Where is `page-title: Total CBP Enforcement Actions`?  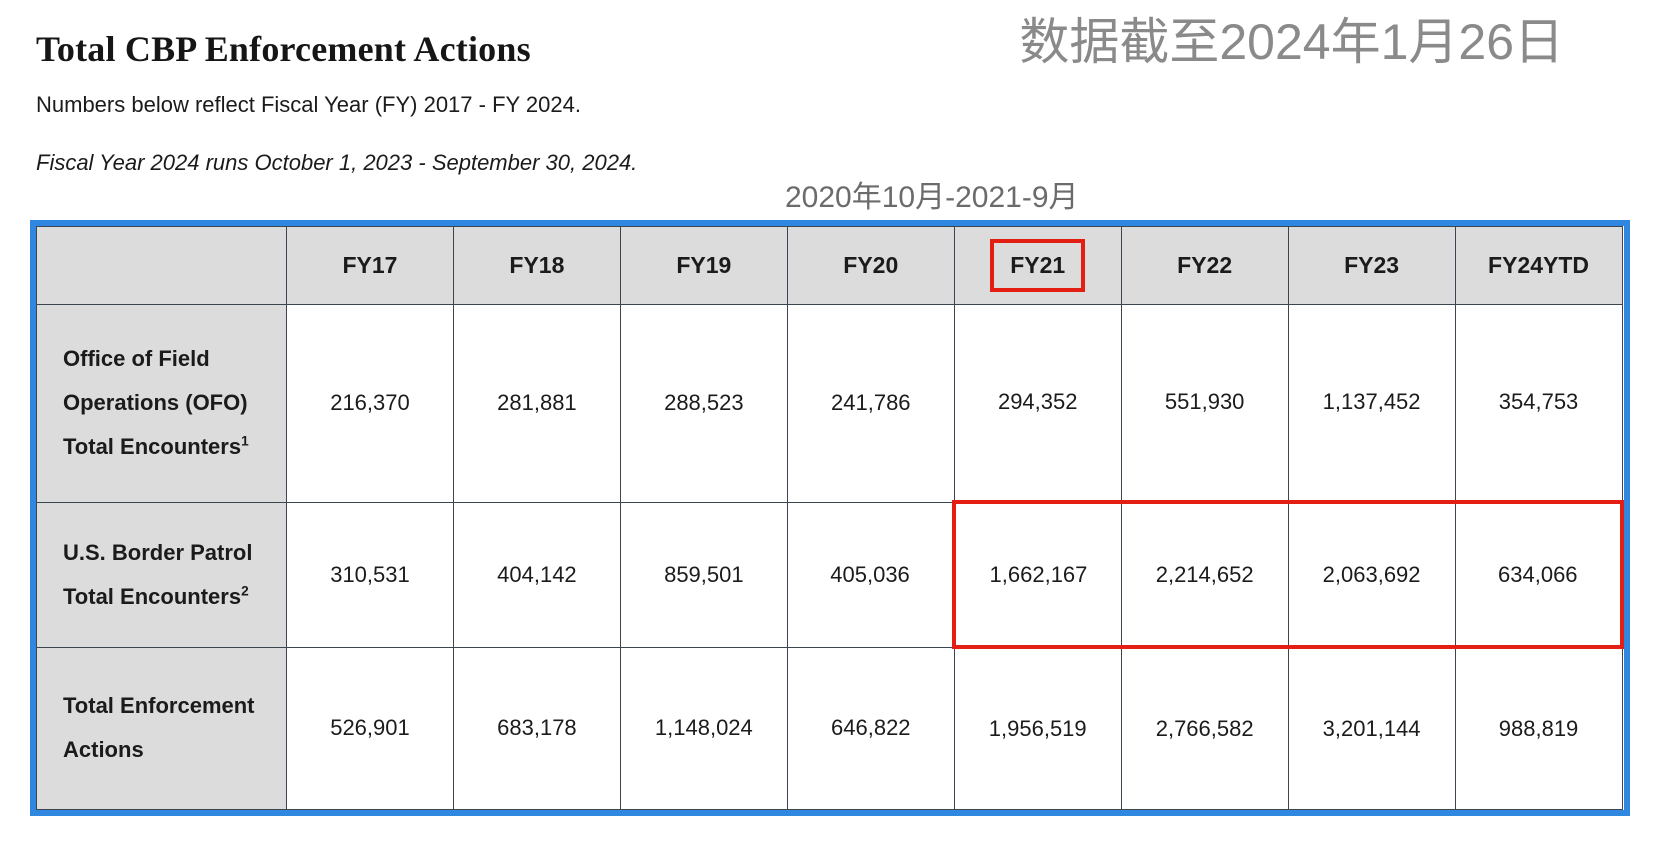 page-title: Total CBP Enforcement Actions is located at coordinates (283, 49).